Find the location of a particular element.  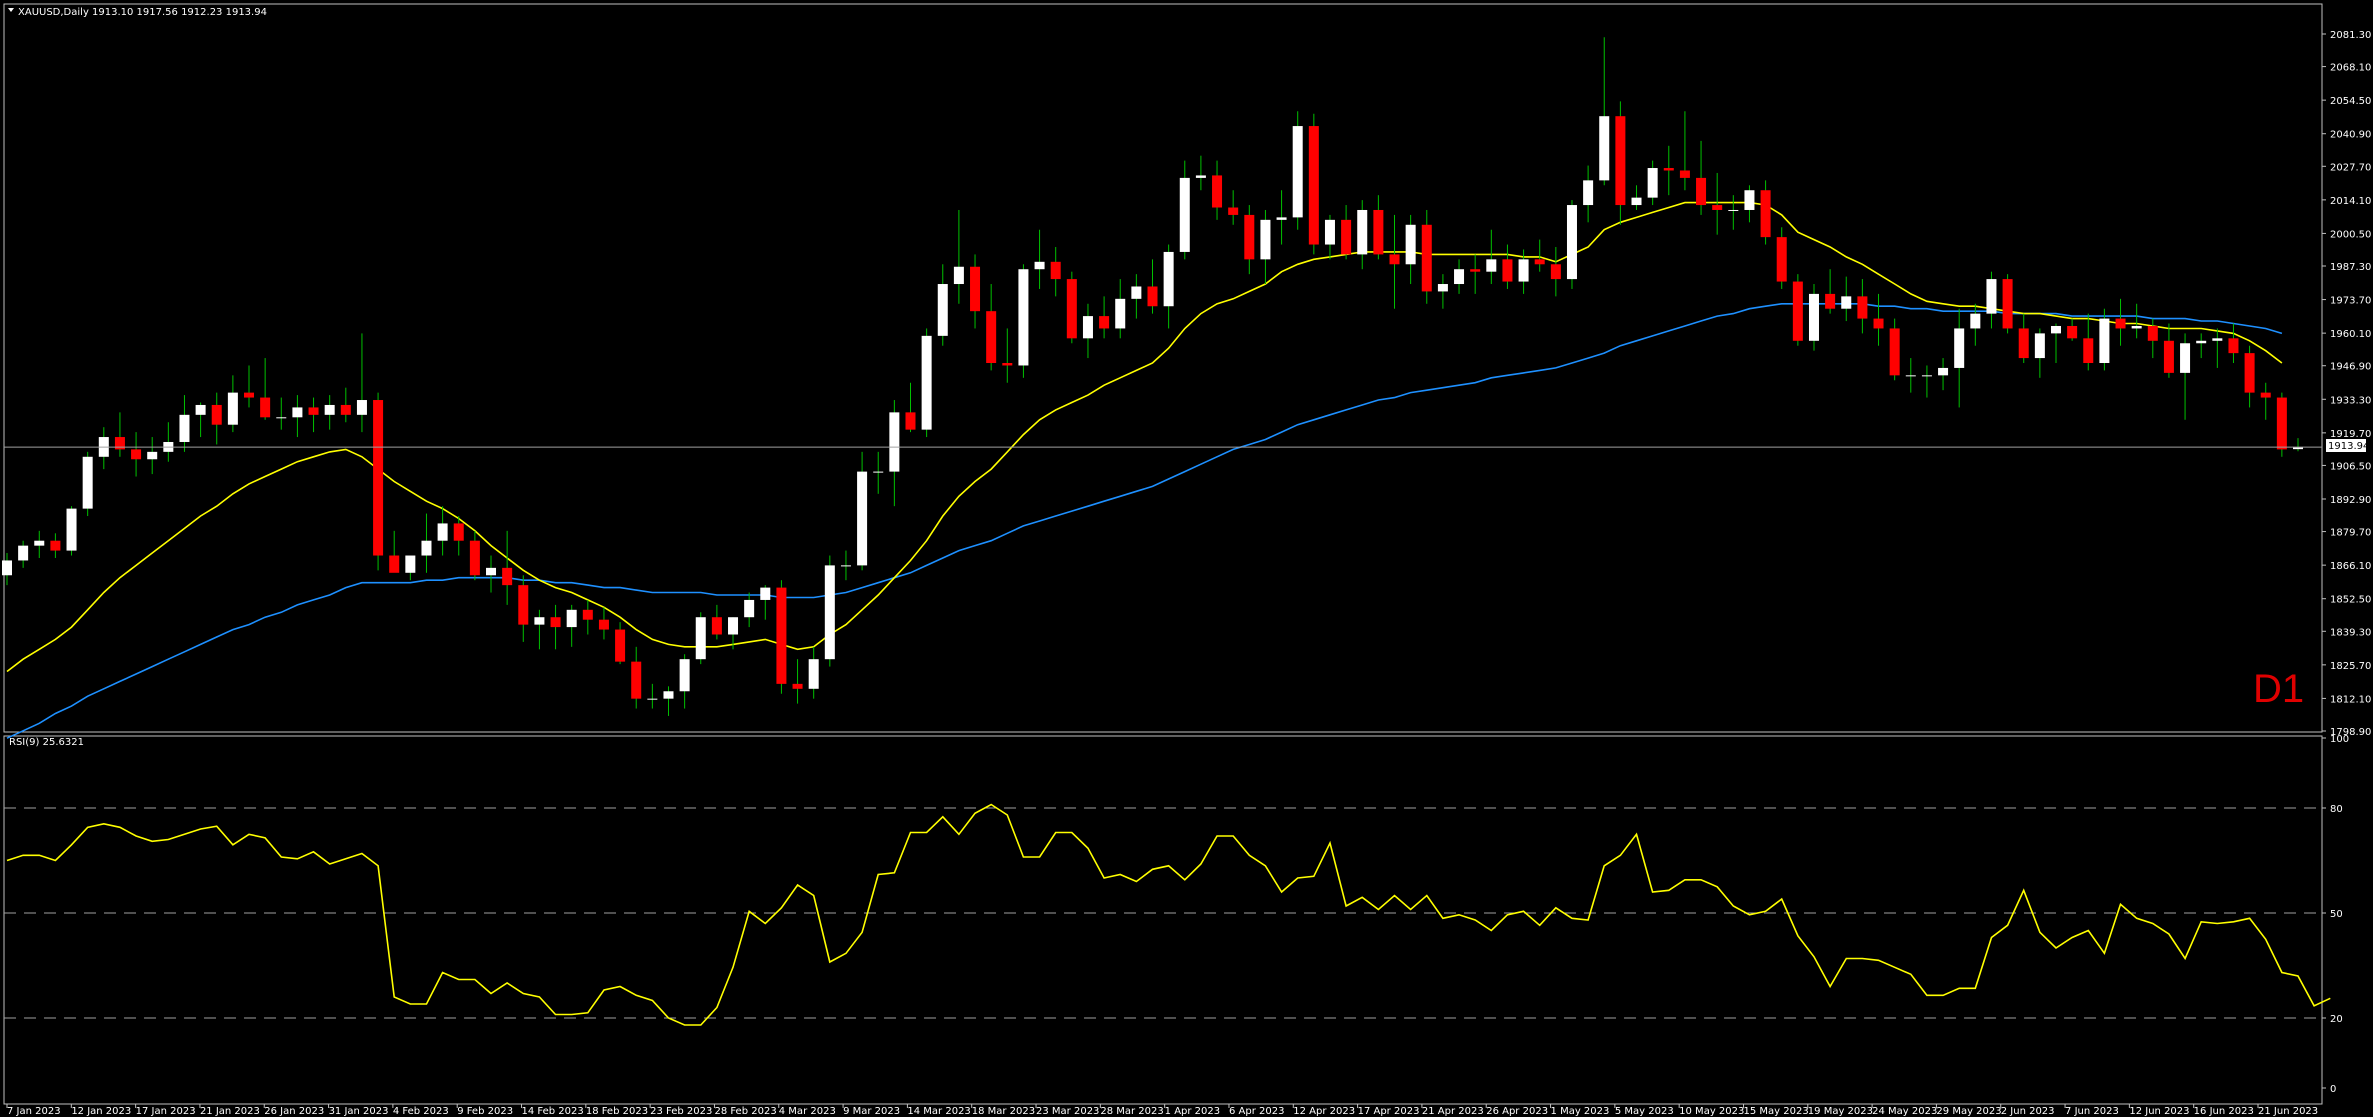

time-tick-label: 26 Jan 2023 is located at coordinates (294, 1111).